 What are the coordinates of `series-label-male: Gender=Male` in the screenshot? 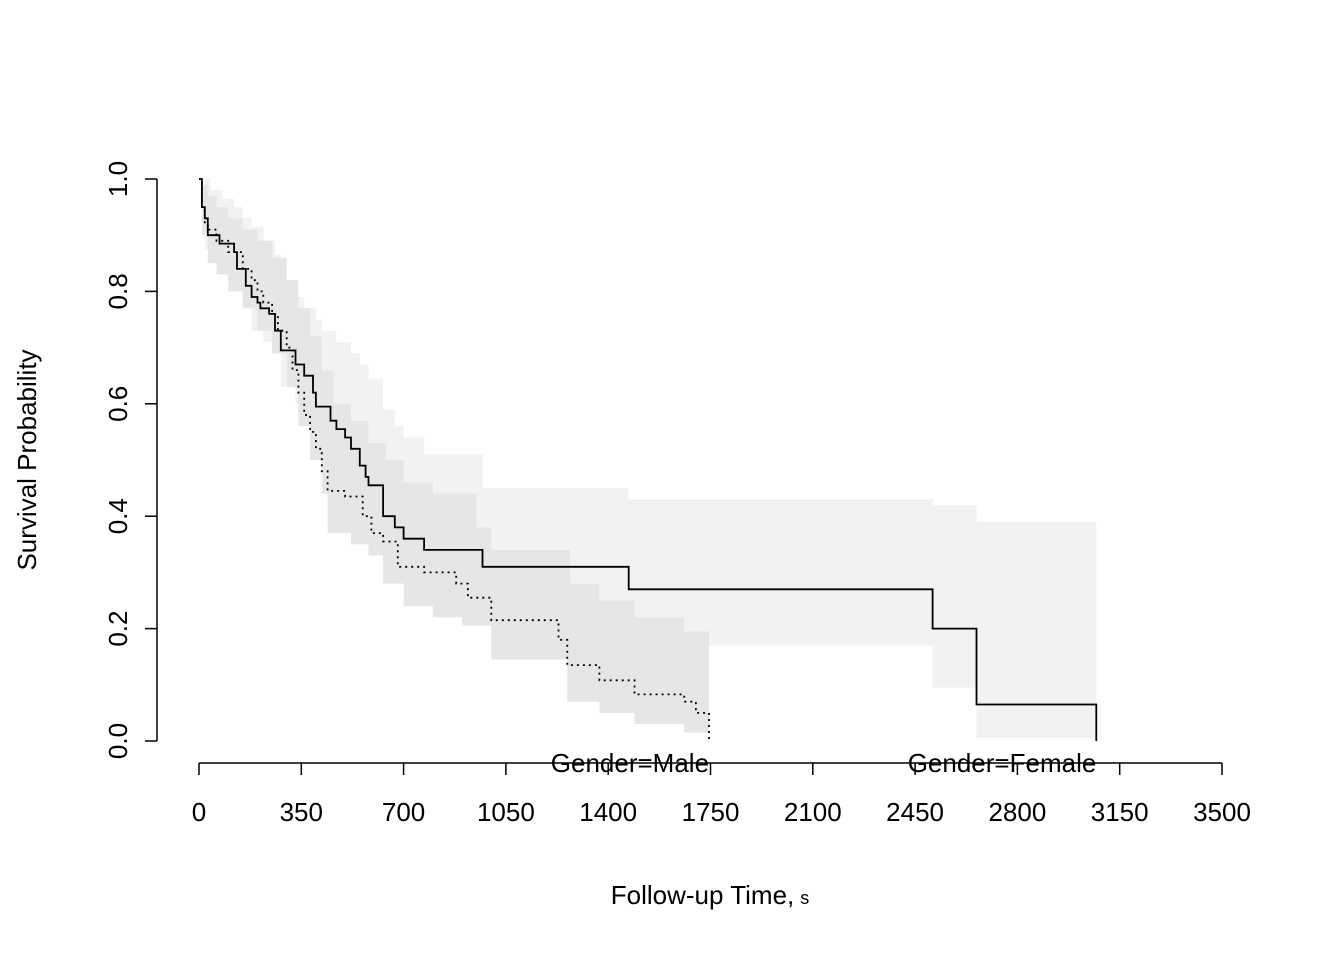 It's located at (630, 763).